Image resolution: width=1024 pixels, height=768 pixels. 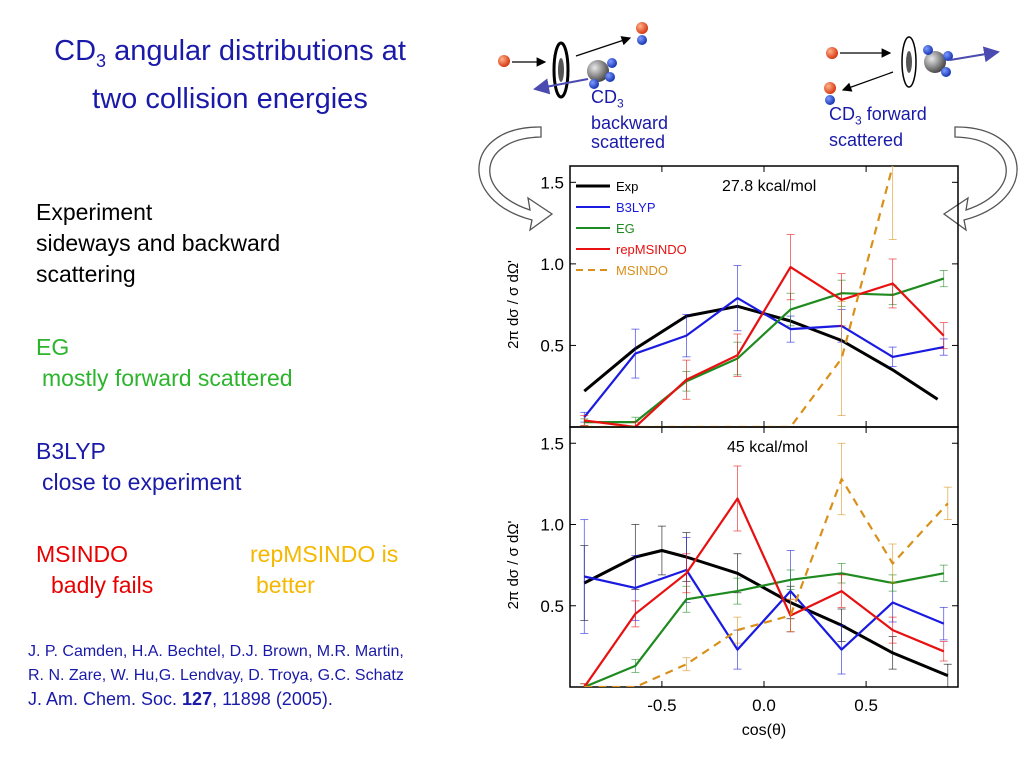 What do you see at coordinates (164, 362) in the screenshot?
I see `eg-note: EG mostly forward scattered` at bounding box center [164, 362].